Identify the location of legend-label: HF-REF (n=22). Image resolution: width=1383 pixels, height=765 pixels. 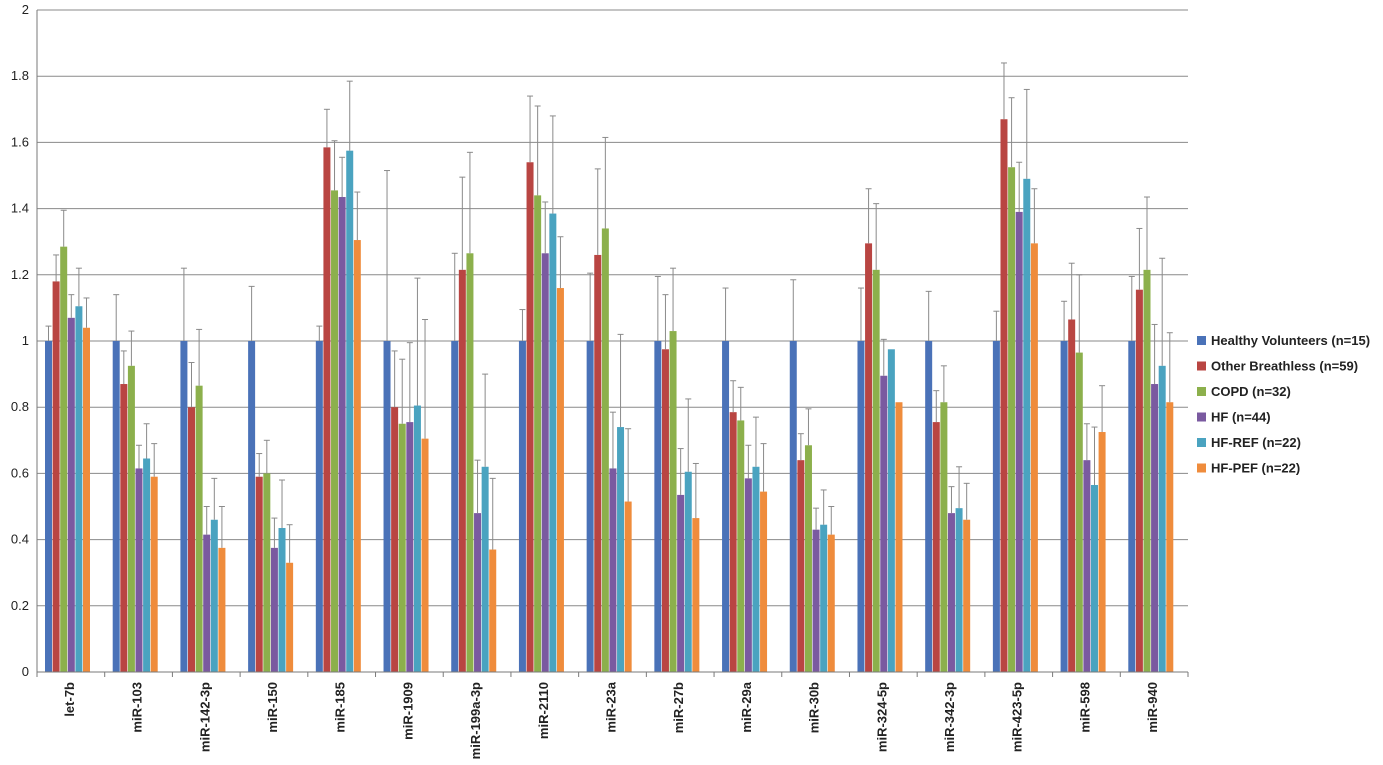
(1256, 442).